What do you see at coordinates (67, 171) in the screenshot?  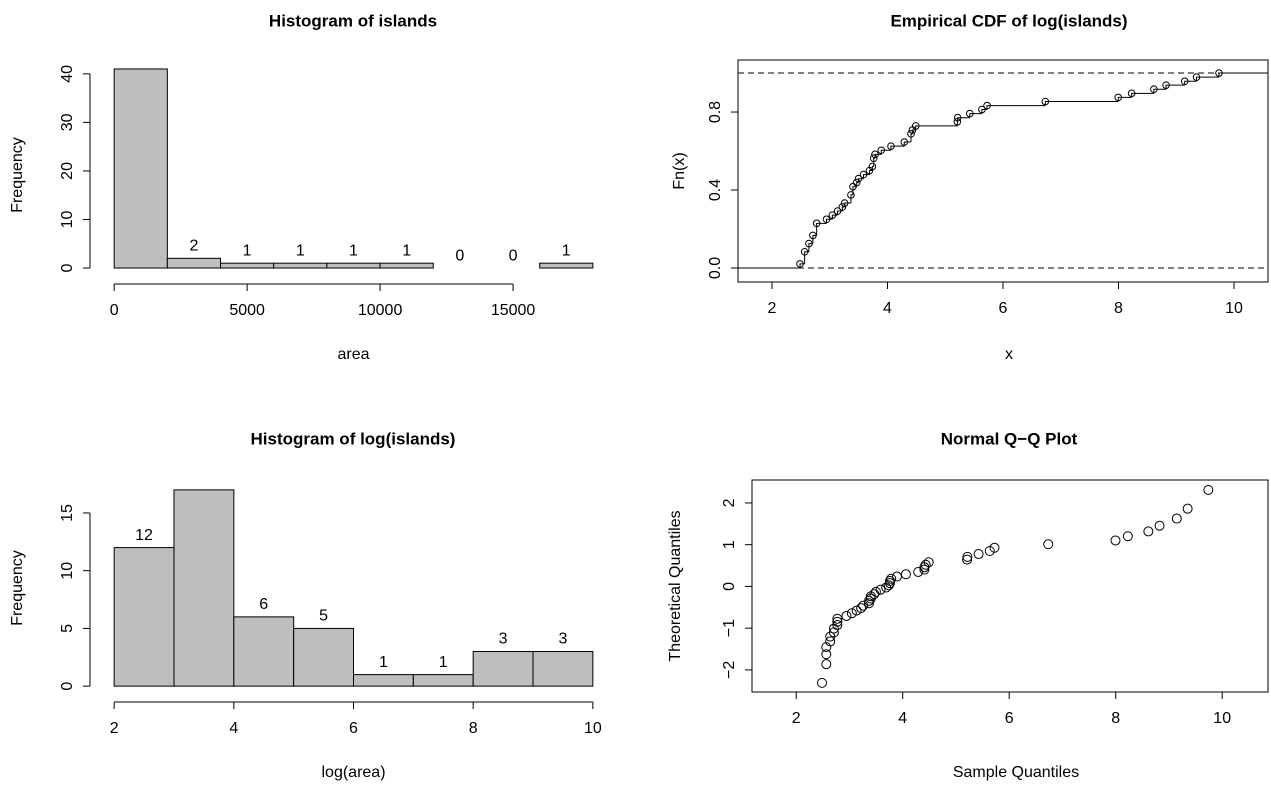 I see `y-tick-label: 20` at bounding box center [67, 171].